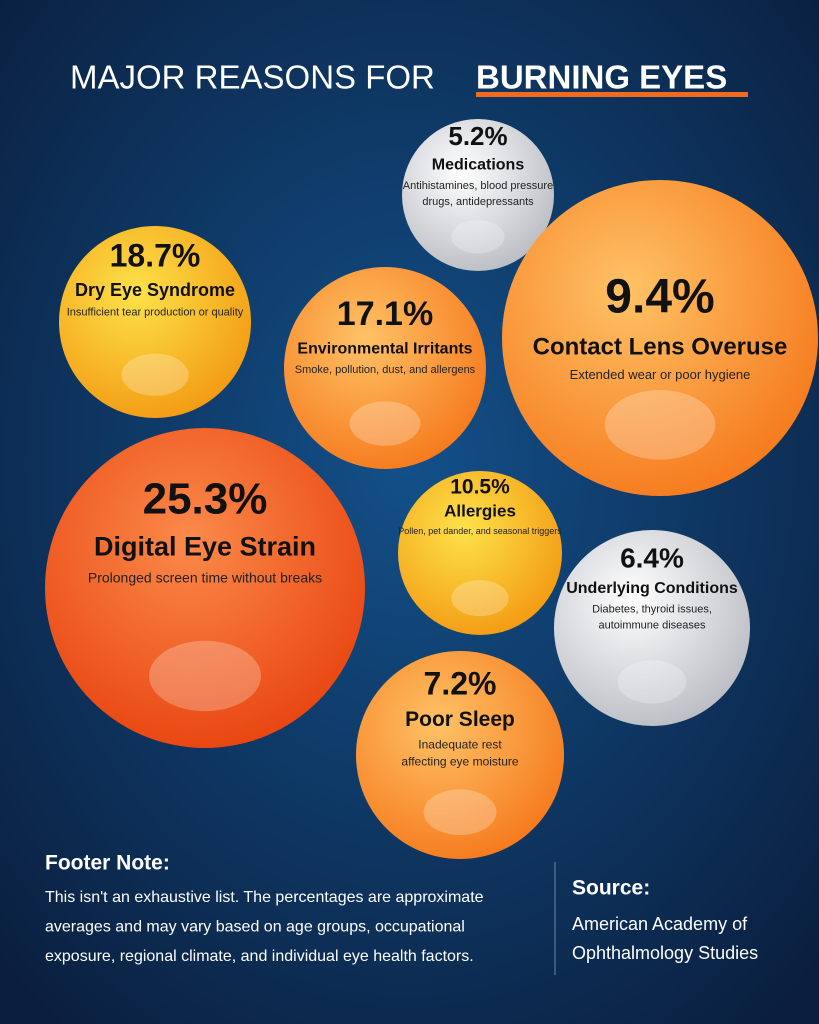  I want to click on bubble-description: Extended wear or poor hygiene, so click(660, 374).